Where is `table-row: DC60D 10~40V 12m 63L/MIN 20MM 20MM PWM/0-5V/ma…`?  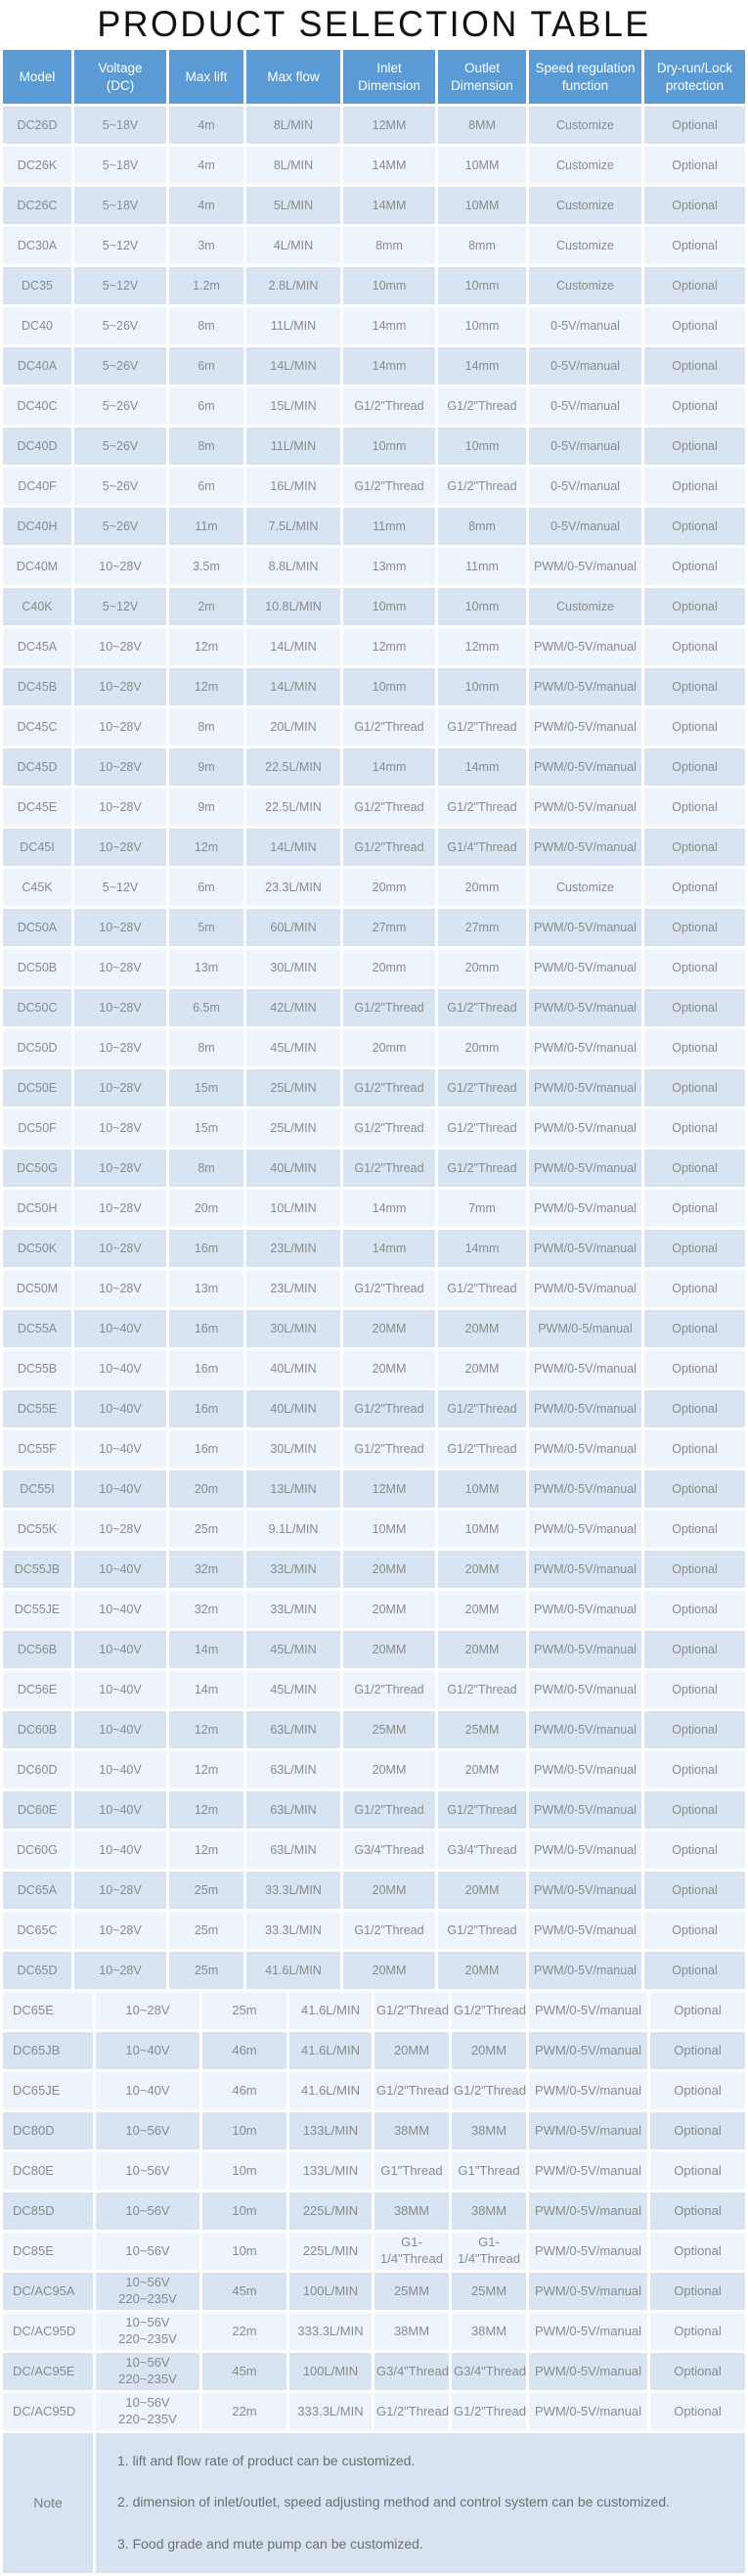 table-row: DC60D 10~40V 12m 63L/MIN 20MM 20MM PWM/0-5V/ma… is located at coordinates (374, 1769).